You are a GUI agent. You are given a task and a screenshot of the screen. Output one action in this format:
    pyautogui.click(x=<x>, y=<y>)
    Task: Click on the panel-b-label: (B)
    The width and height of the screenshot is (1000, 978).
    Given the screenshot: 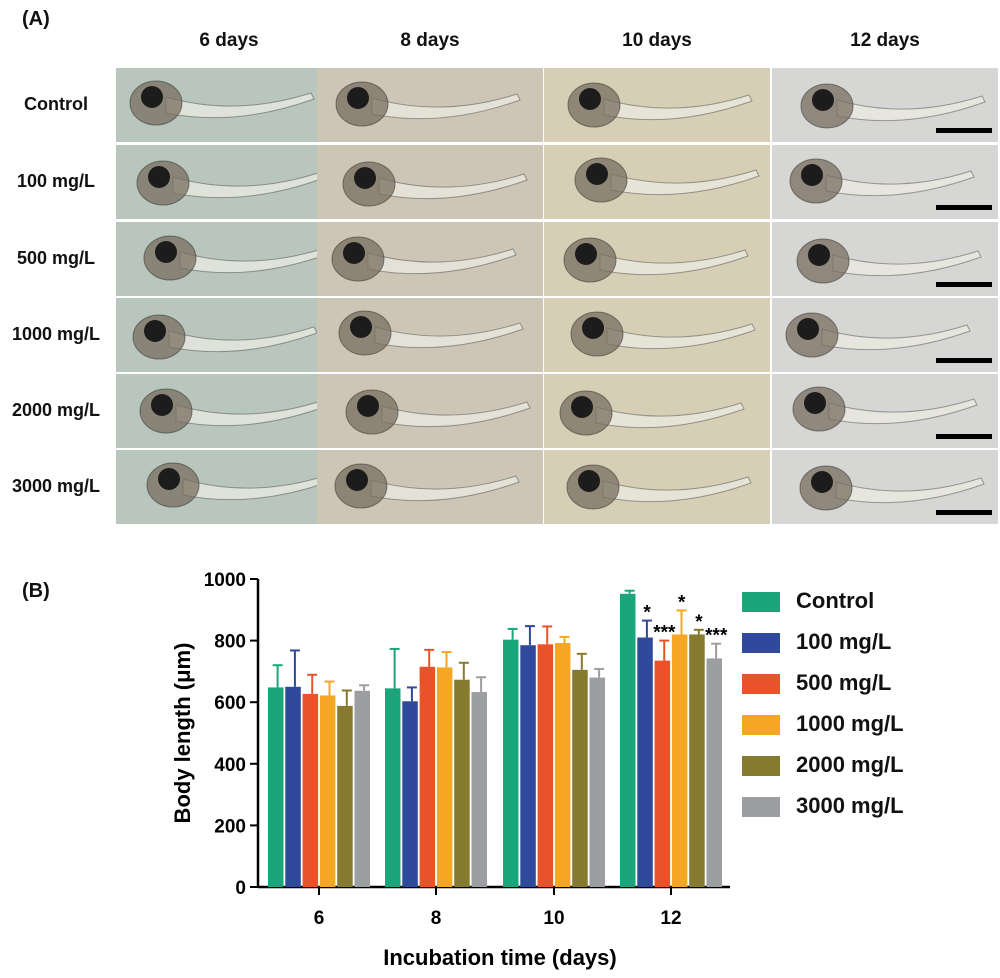 What is the action you would take?
    pyautogui.click(x=36, y=591)
    